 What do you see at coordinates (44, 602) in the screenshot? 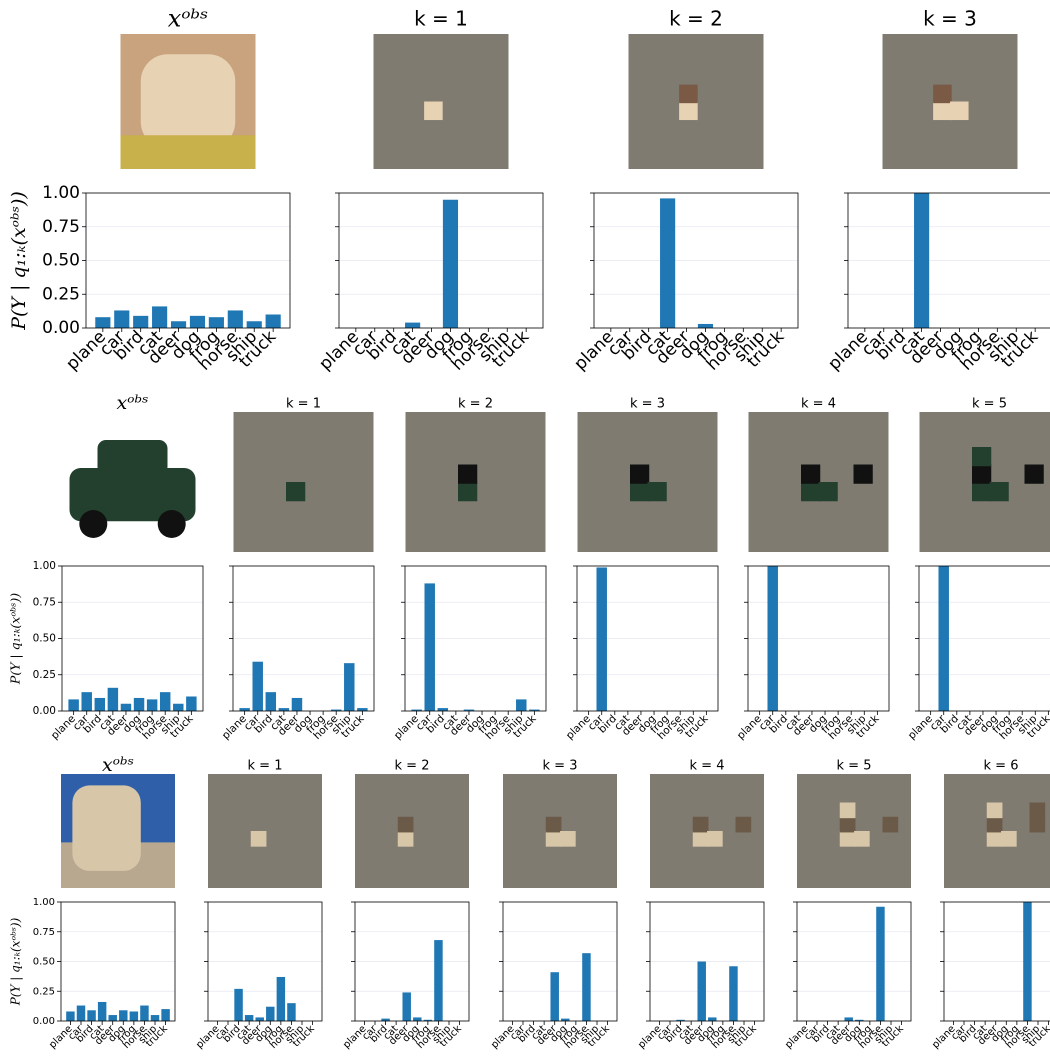
I see `y-tick-label: 0.75` at bounding box center [44, 602].